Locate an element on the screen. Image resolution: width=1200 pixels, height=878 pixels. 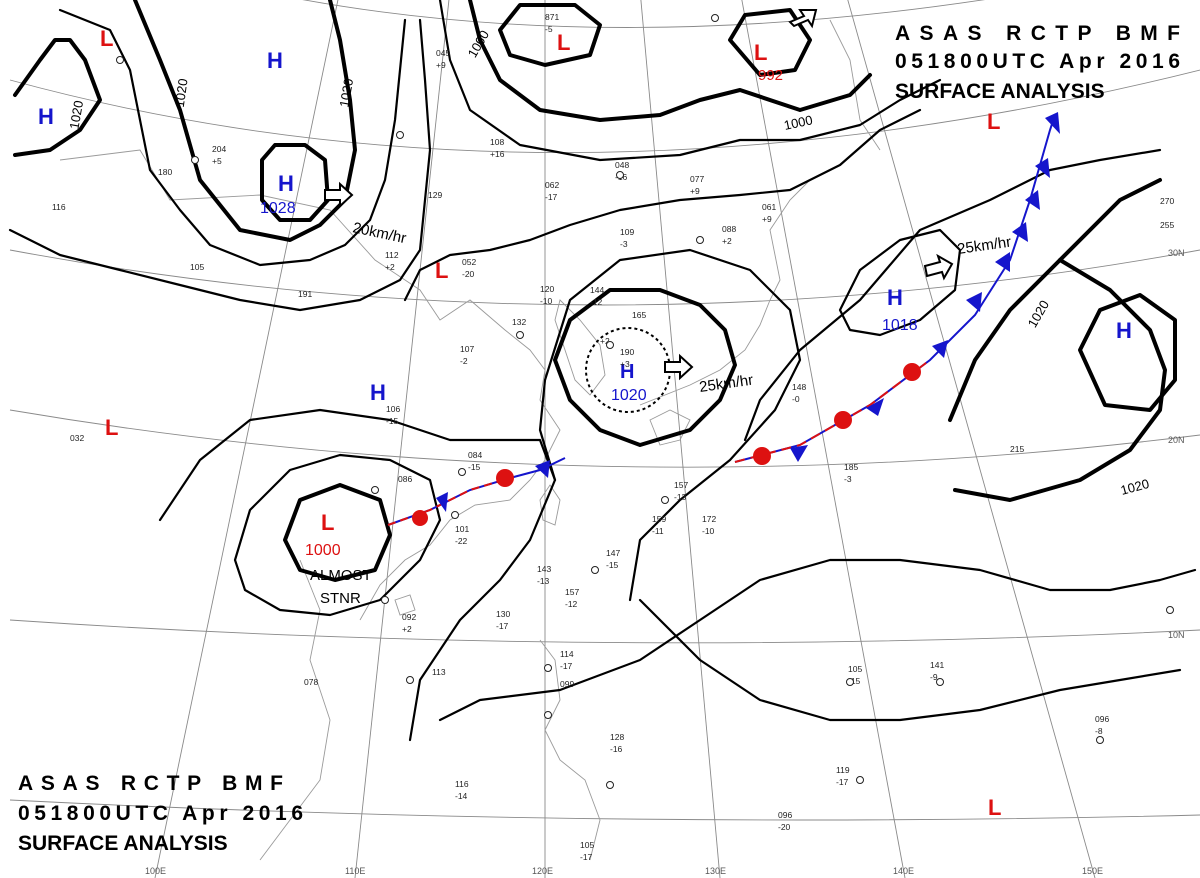
coast-philippines is located at coordinates (570, 750).